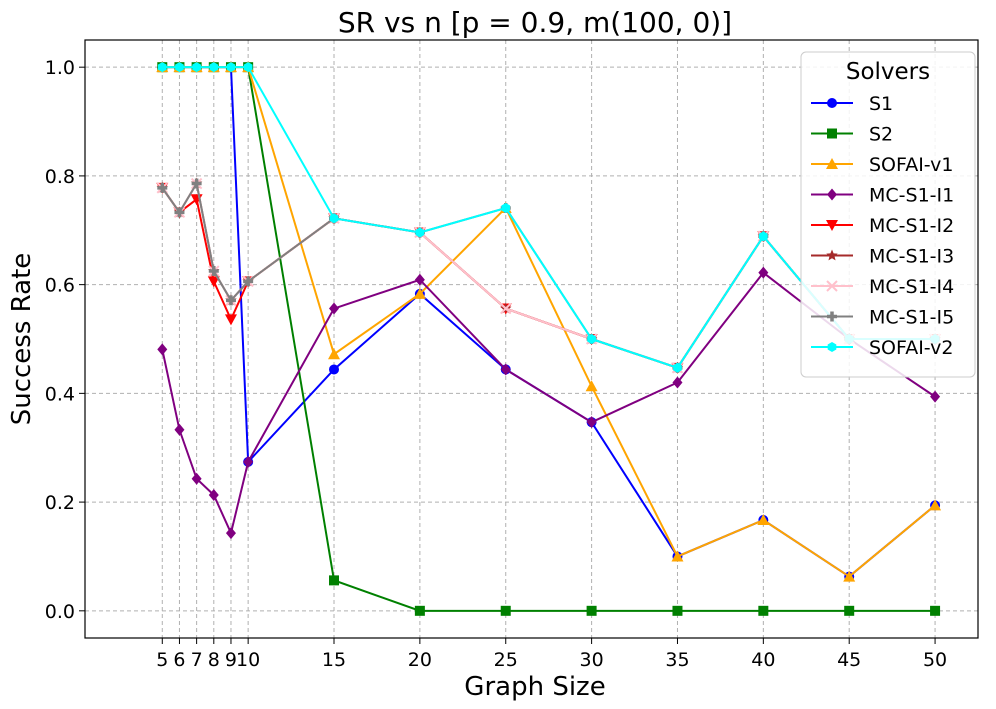 The height and width of the screenshot is (709, 996). I want to click on x-tick-label: 20, so click(420, 660).